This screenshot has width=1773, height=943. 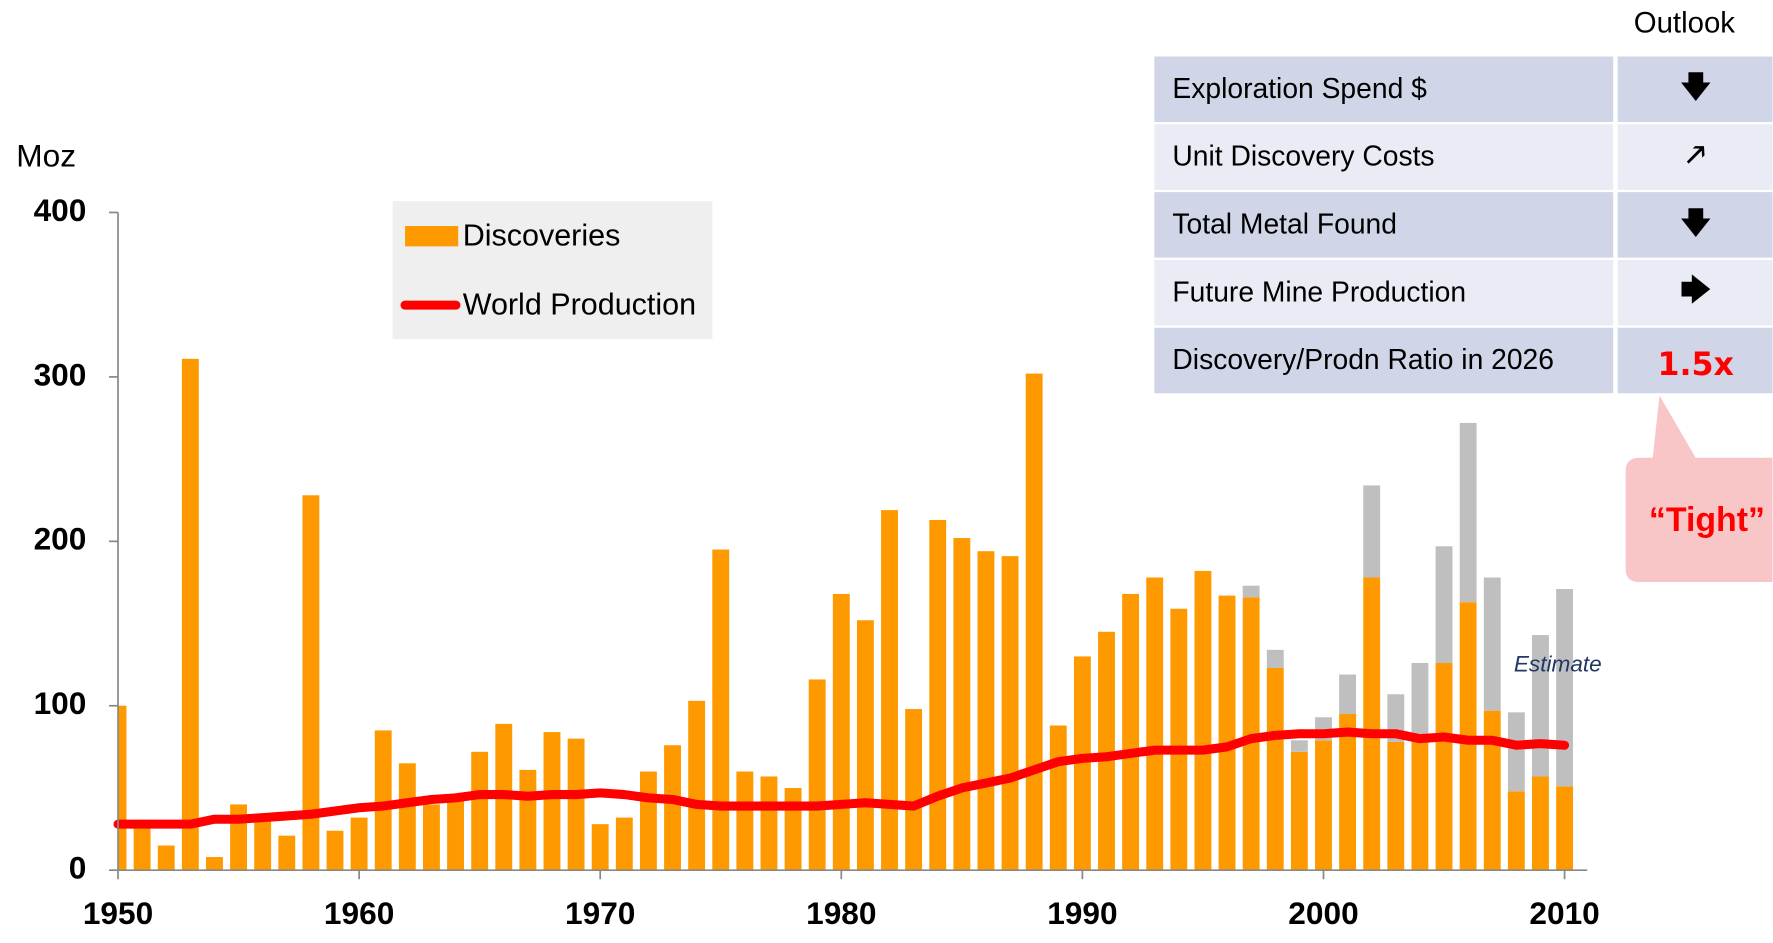 What do you see at coordinates (1695, 154) in the screenshot?
I see `table-outlook: 🡕` at bounding box center [1695, 154].